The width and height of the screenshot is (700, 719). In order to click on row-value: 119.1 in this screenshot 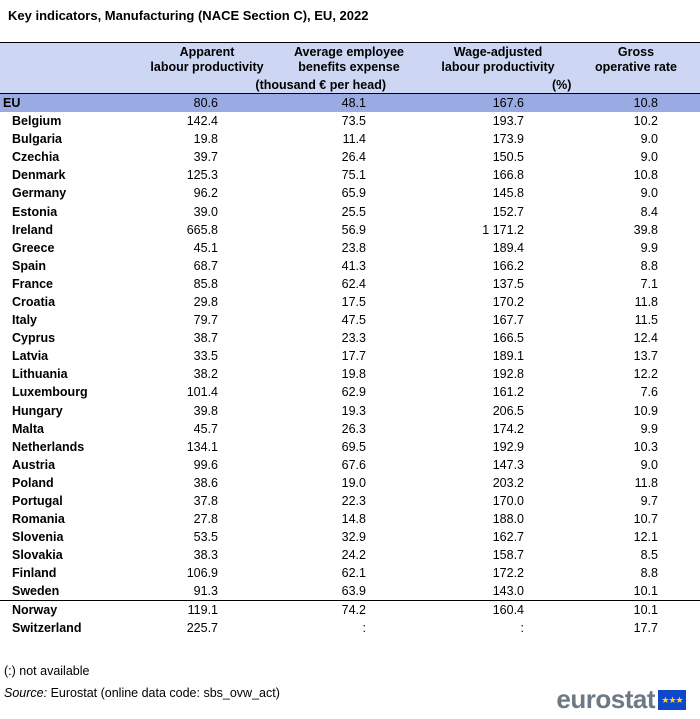, I will do `click(207, 610)`.